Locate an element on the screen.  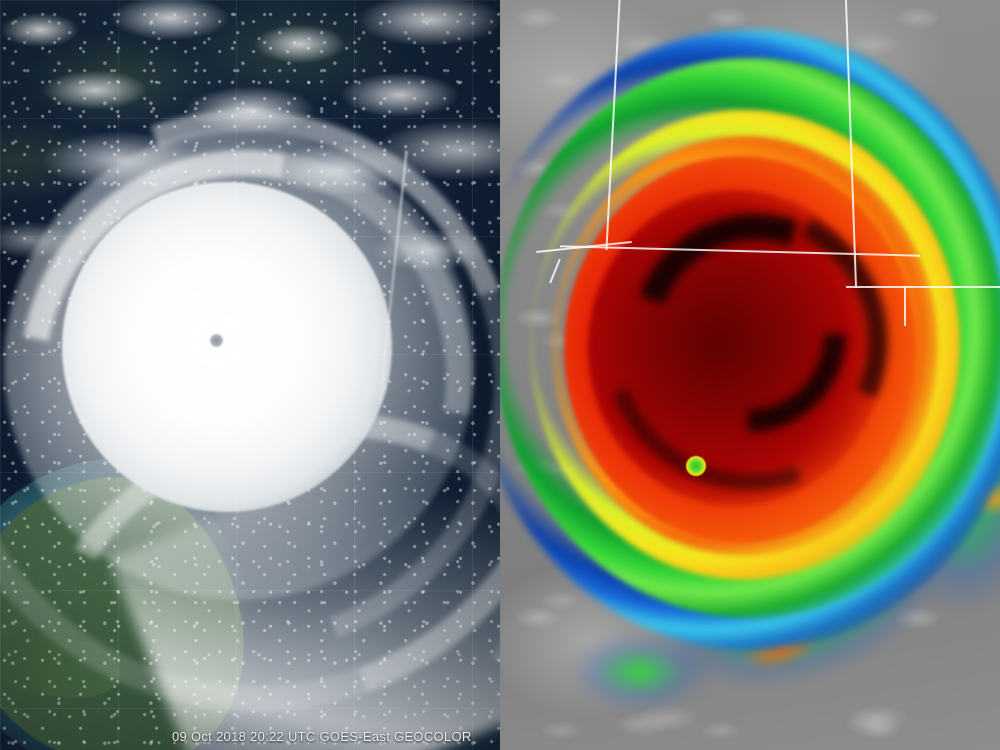
image-caption: 09 Oct 2018 20:22 UTC GOES-East GEOCOLOR is located at coordinates (322, 736).